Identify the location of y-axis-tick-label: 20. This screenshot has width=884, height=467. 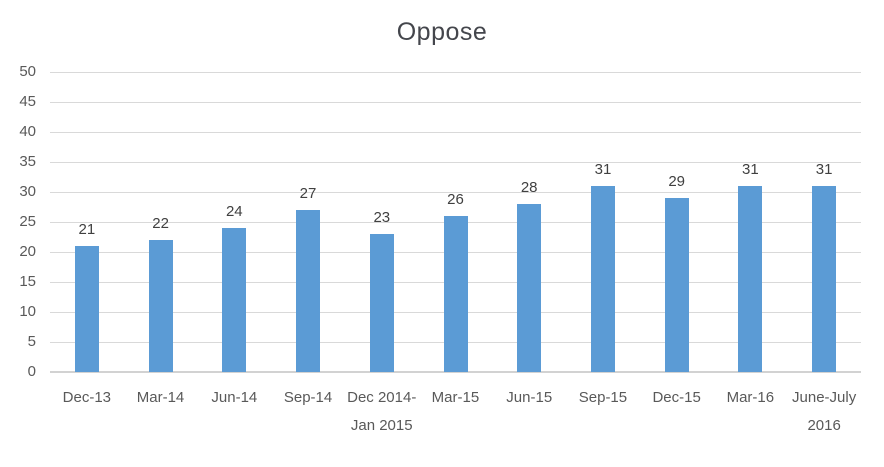
(27, 251).